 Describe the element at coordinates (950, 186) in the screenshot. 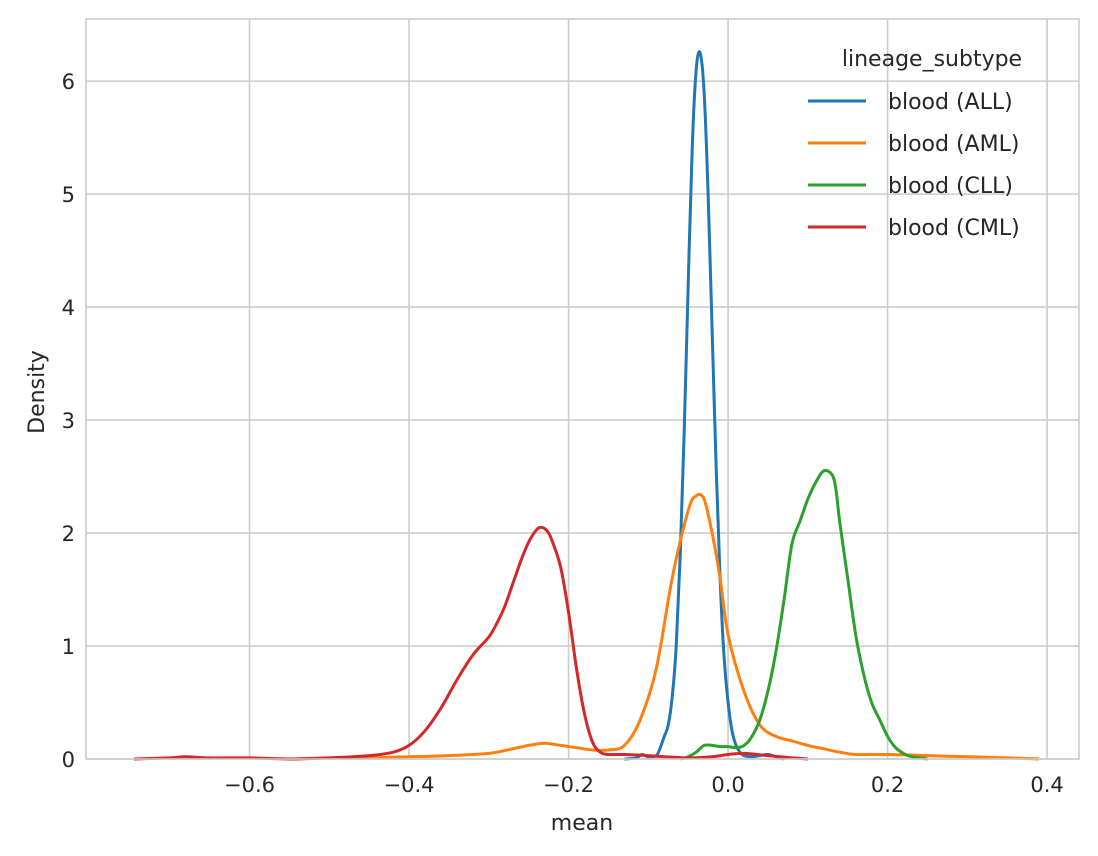

I see `legend-entry: blood (CLL)` at that location.